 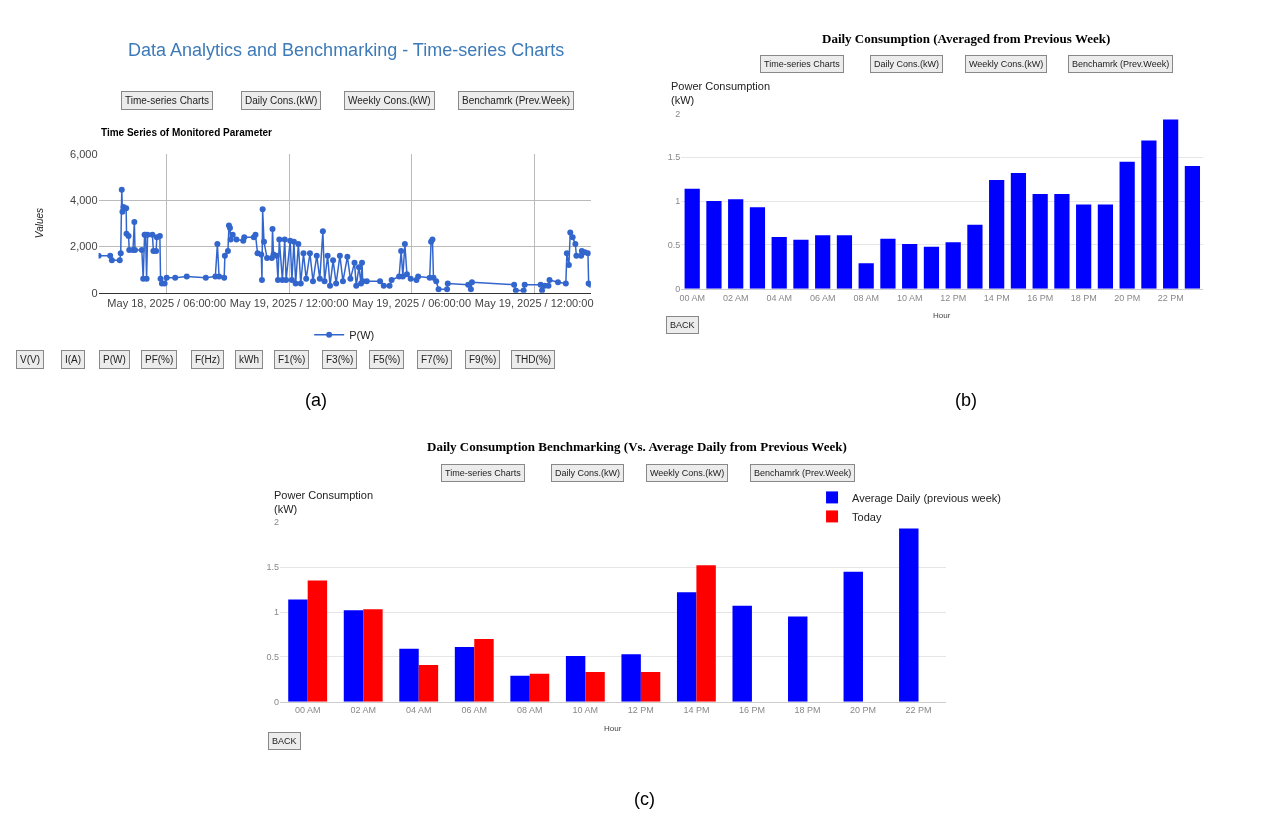 I want to click on text: PF(%), so click(x=159, y=359).